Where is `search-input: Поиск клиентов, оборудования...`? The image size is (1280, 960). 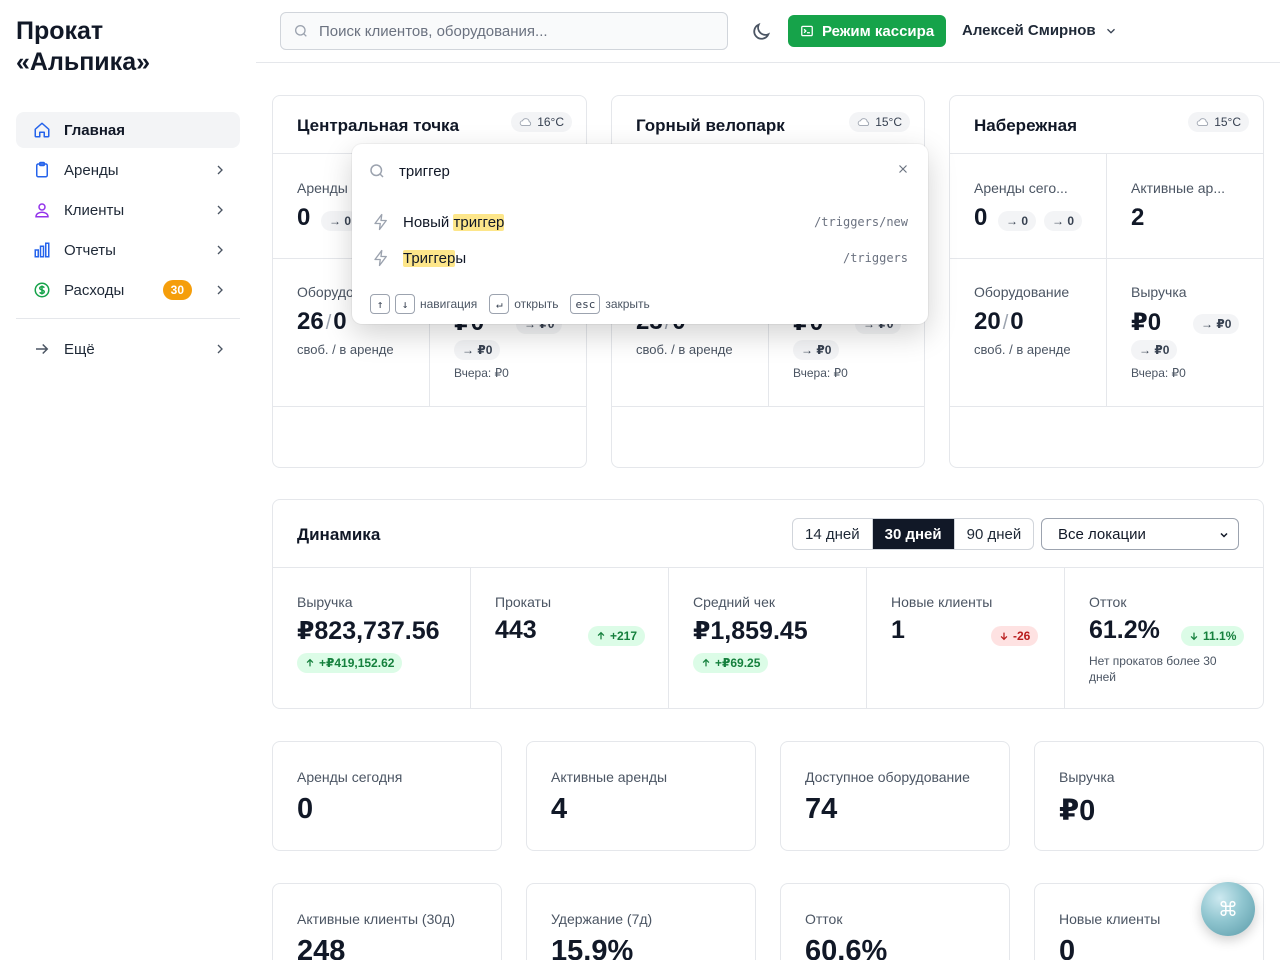
search-input: Поиск клиентов, оборудования... is located at coordinates (504, 31).